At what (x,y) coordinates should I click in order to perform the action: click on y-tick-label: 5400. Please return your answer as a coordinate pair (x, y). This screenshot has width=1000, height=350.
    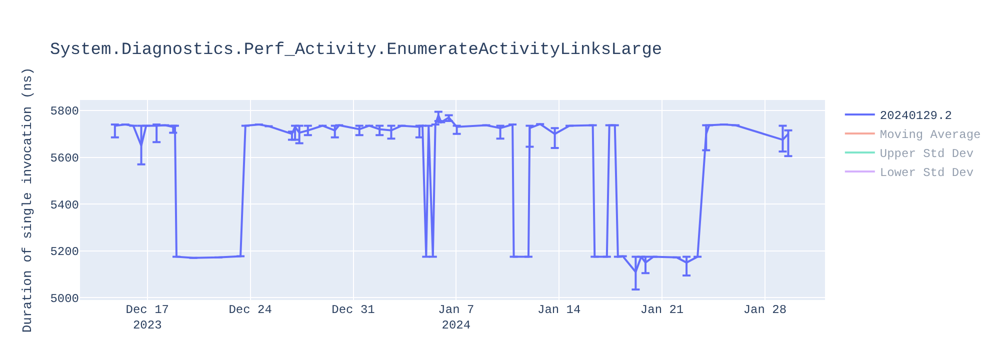
    Looking at the image, I should click on (64, 205).